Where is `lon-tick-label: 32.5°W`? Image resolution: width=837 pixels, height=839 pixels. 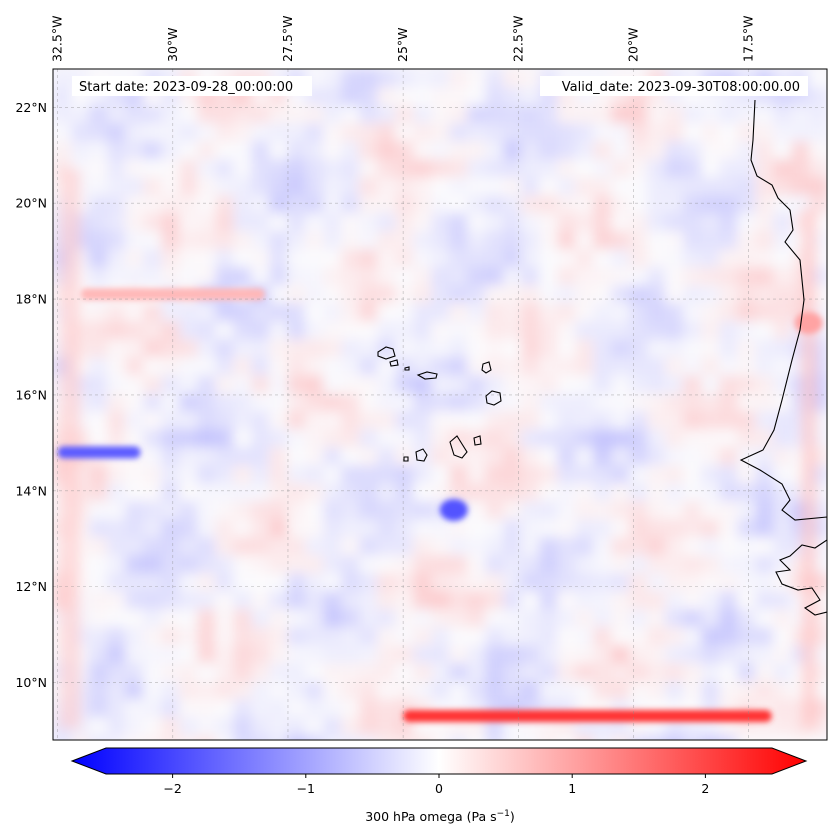
lon-tick-label: 32.5°W is located at coordinates (57, 39).